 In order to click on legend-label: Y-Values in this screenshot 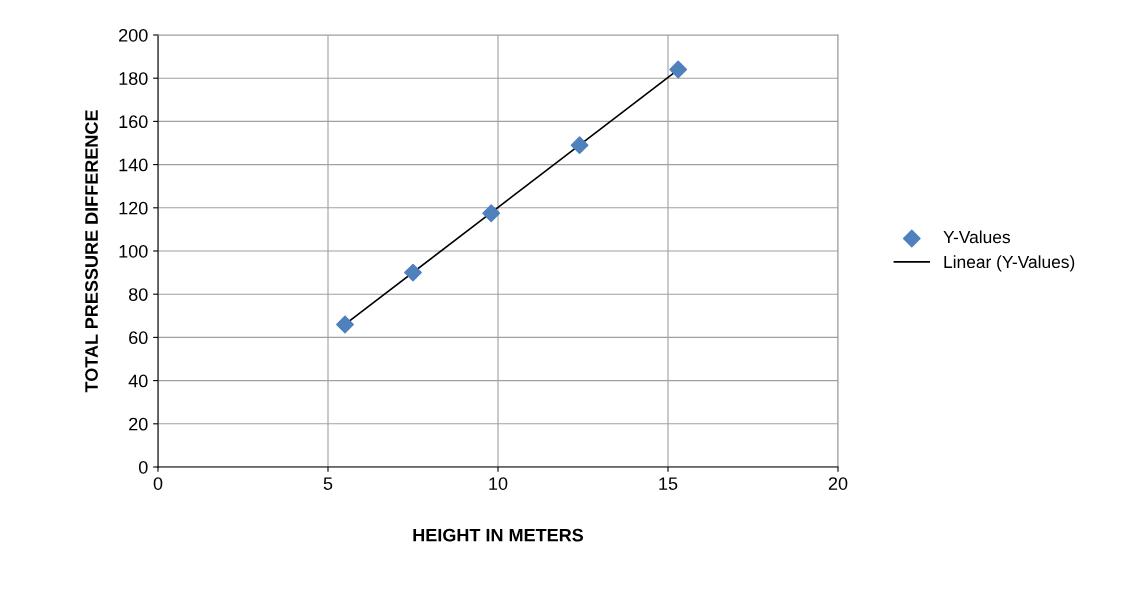, I will do `click(976, 237)`.